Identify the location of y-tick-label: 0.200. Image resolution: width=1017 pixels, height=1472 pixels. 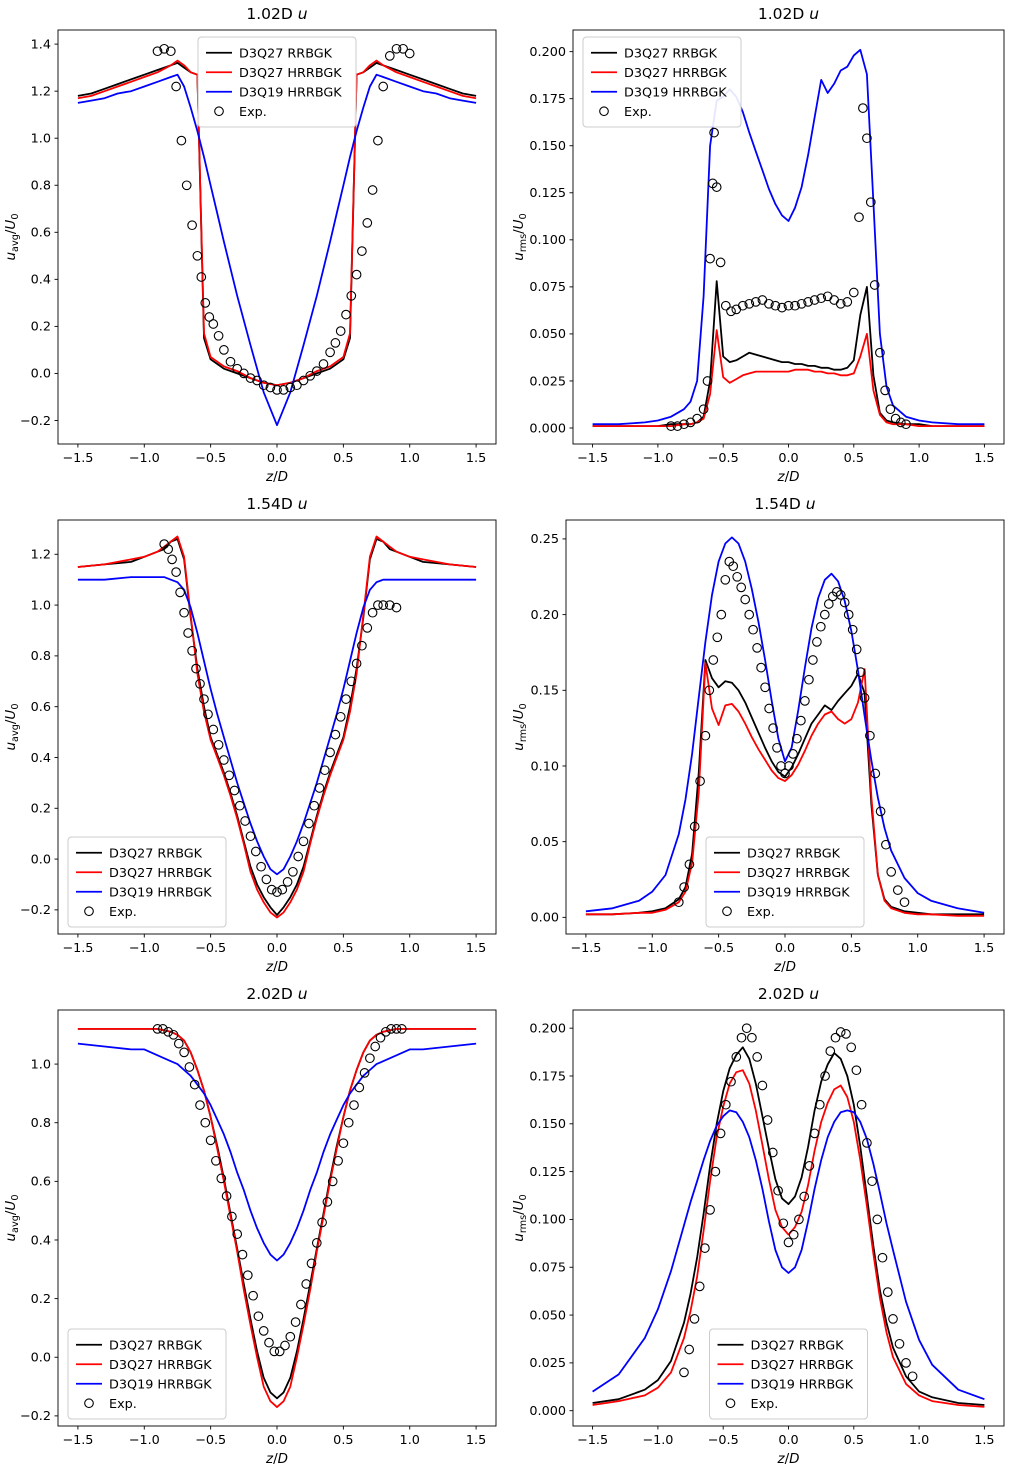
(547, 1028).